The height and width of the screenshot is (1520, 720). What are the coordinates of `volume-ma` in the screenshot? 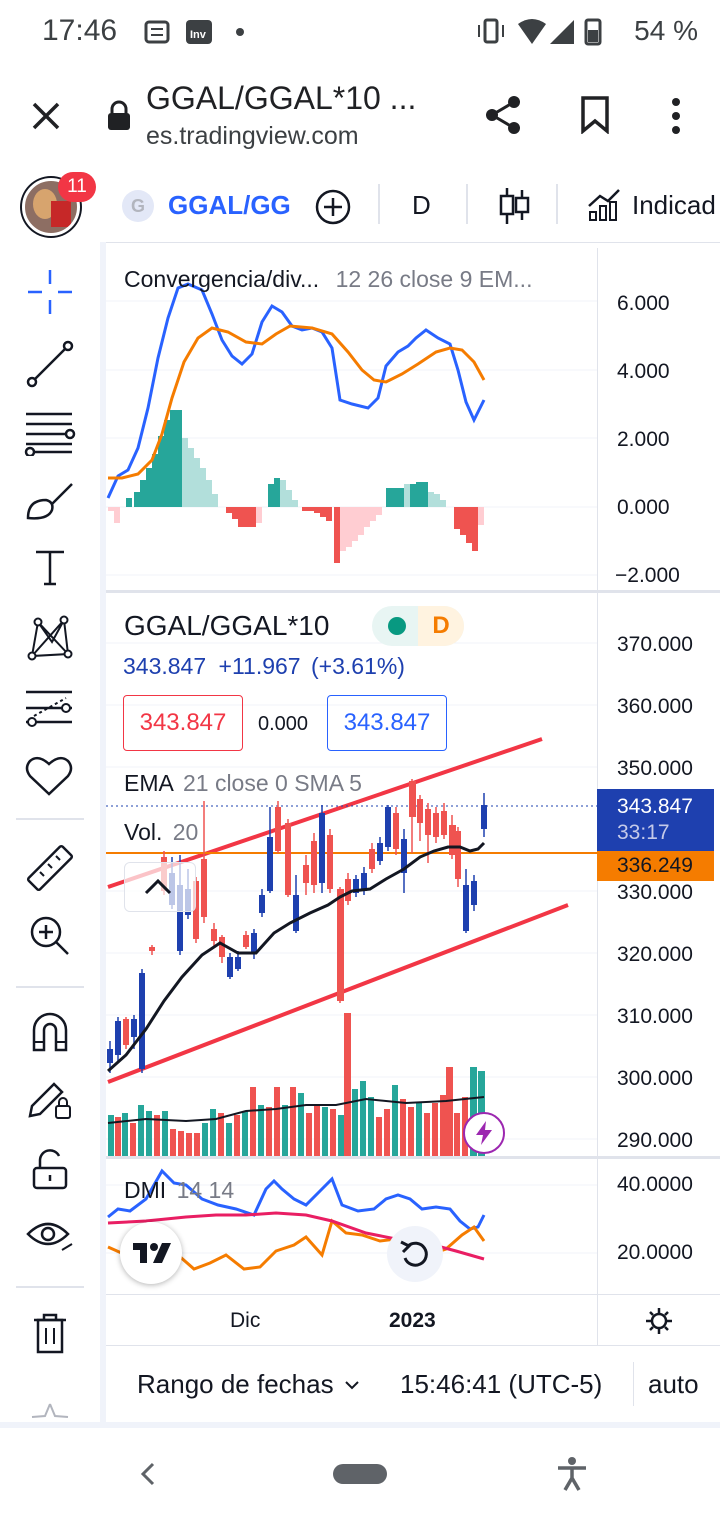 It's located at (296, 1110).